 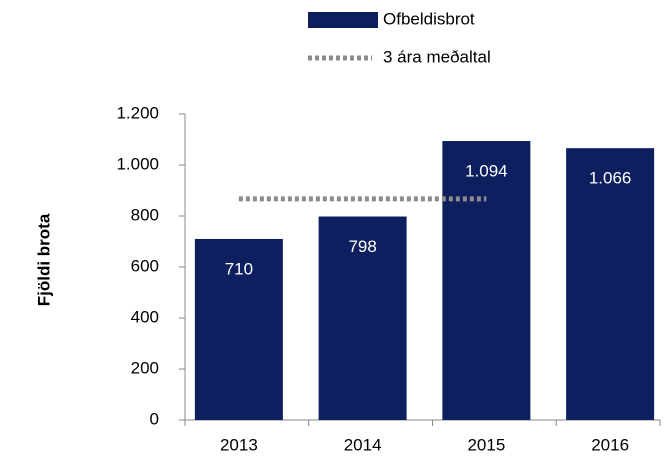 I want to click on y-tick-label: 800, so click(x=145, y=214).